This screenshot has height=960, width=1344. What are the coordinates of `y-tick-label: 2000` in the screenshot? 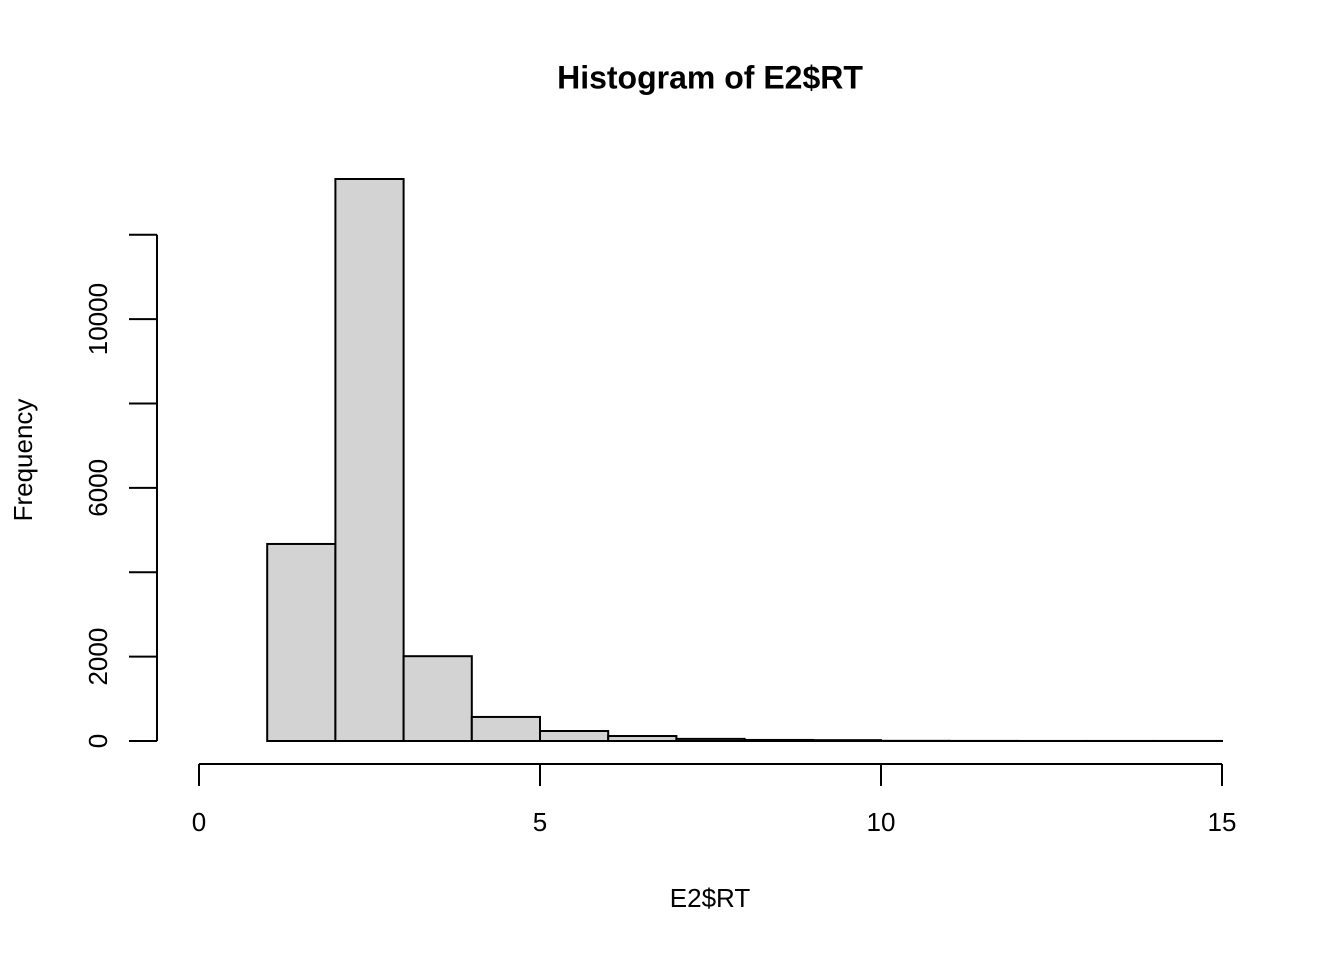 It's located at (98, 657).